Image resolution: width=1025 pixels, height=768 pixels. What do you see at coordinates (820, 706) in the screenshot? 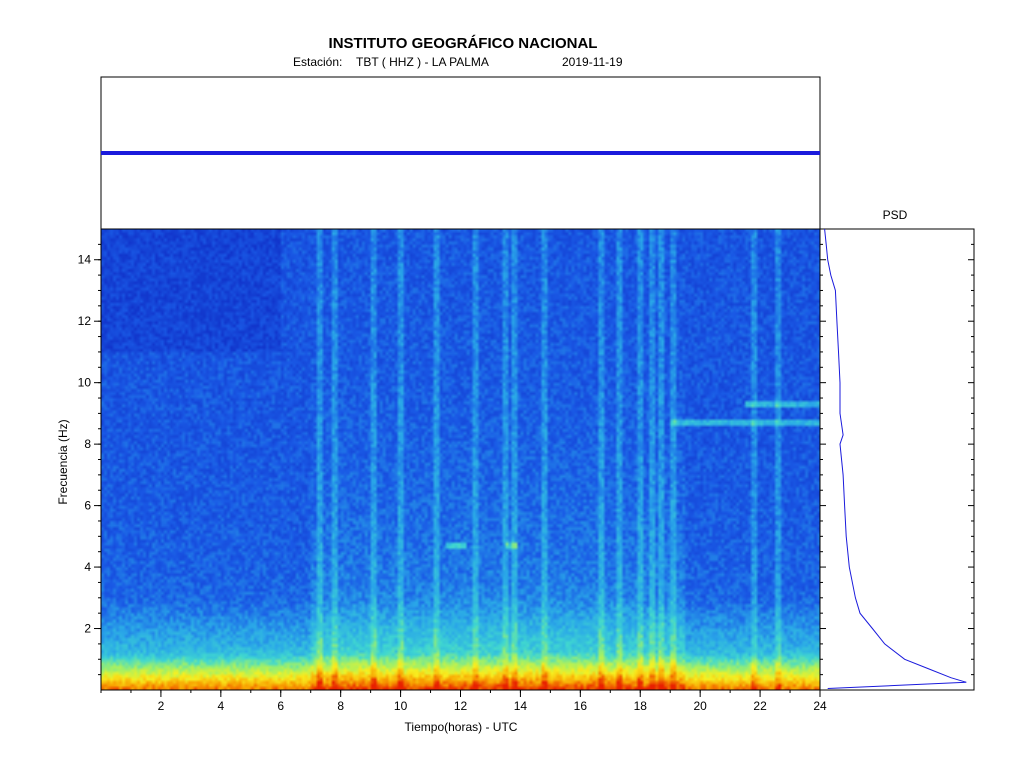
I see `x-tick-label: 24` at bounding box center [820, 706].